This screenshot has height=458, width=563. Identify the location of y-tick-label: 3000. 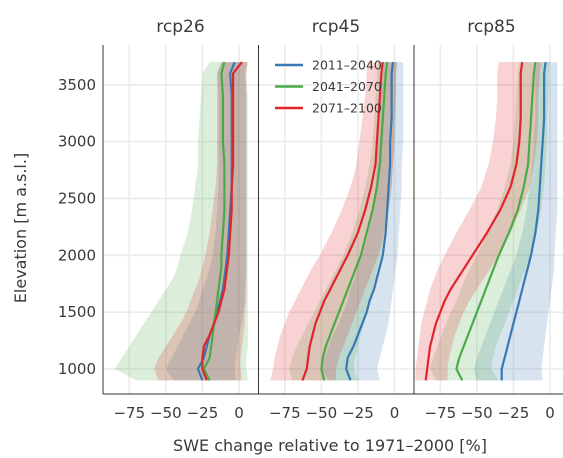
(77, 142).